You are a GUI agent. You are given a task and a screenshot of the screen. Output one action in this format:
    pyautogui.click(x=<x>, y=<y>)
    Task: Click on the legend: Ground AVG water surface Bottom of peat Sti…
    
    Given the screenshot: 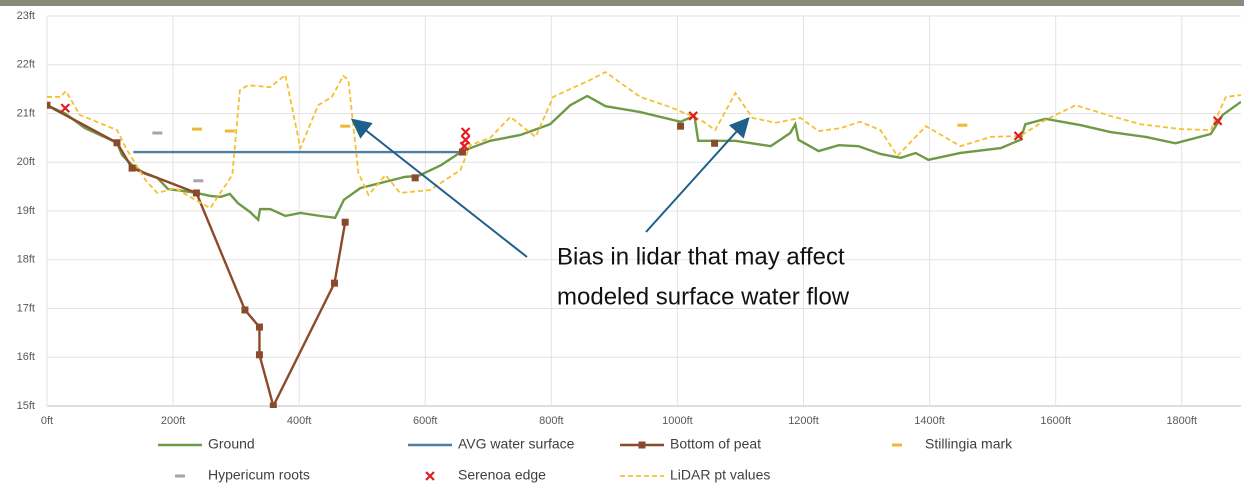 What is the action you would take?
    pyautogui.click(x=585, y=459)
    